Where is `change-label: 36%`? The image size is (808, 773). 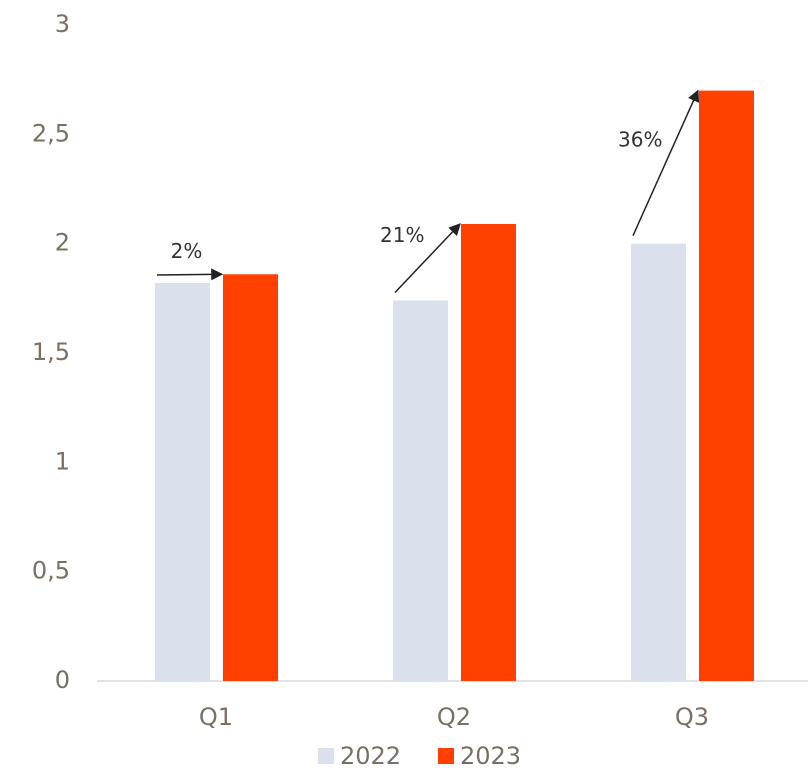
change-label: 36% is located at coordinates (640, 140).